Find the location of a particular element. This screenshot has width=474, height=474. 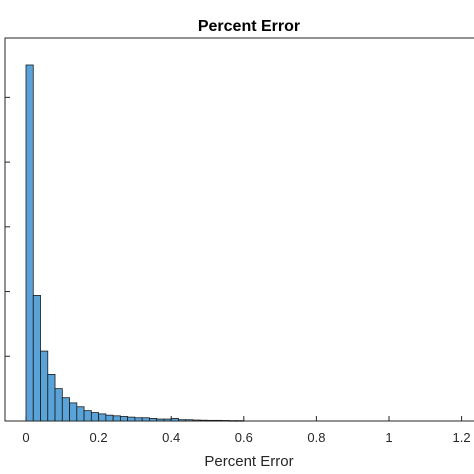

x-tick-label-6: 1.2 is located at coordinates (462, 437).